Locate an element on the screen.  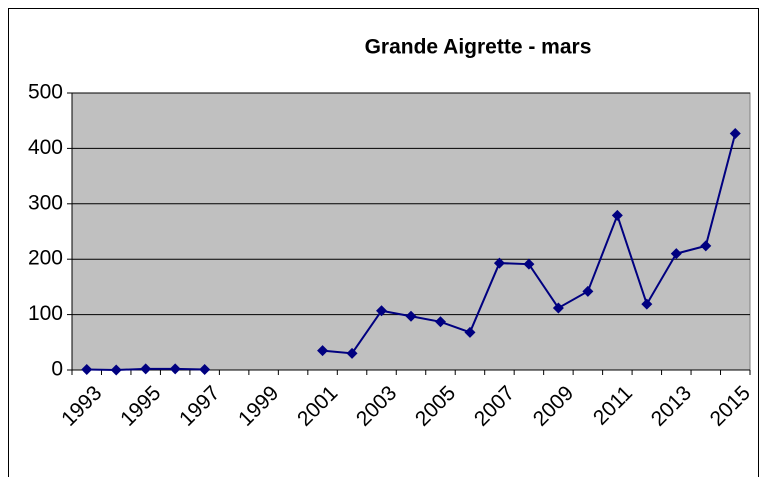
y-tick-label: 0 is located at coordinates (57, 369).